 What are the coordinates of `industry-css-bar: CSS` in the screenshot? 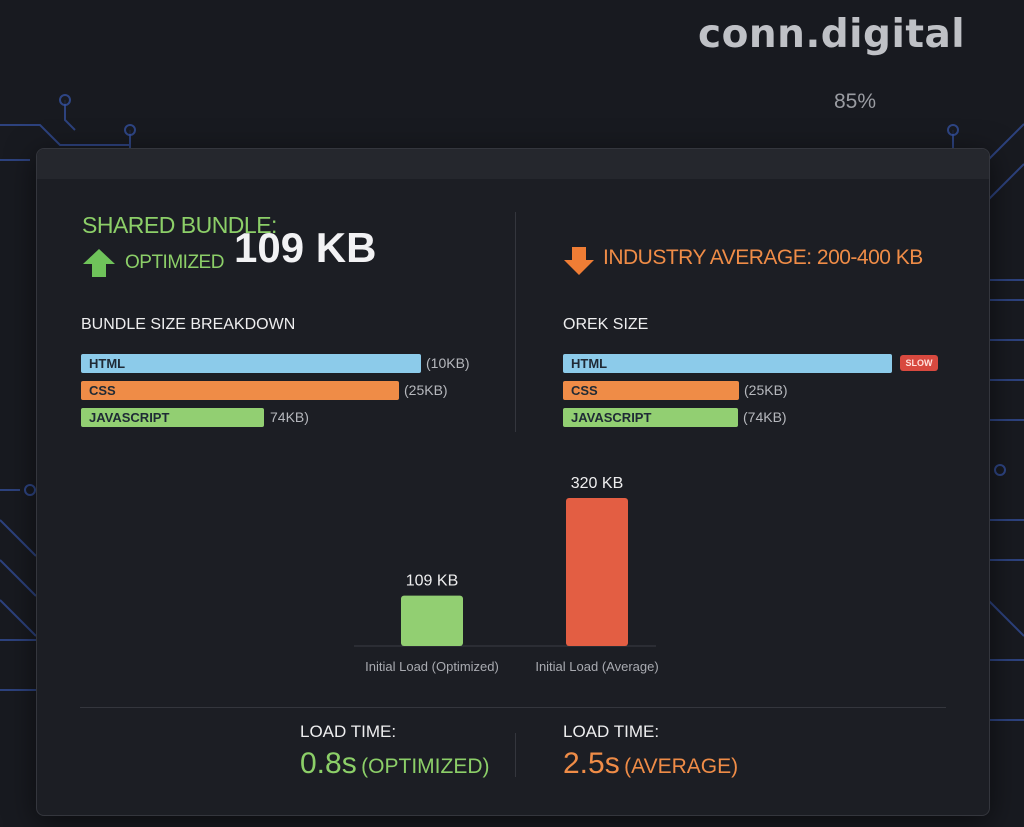 It's located at (651, 390).